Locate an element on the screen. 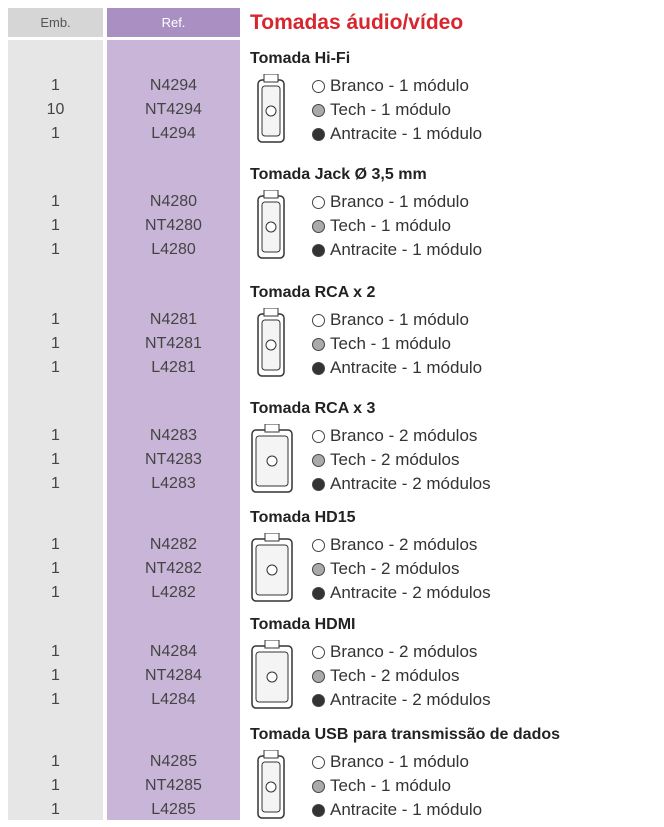  ref-code: L4283 is located at coordinates (173, 484).